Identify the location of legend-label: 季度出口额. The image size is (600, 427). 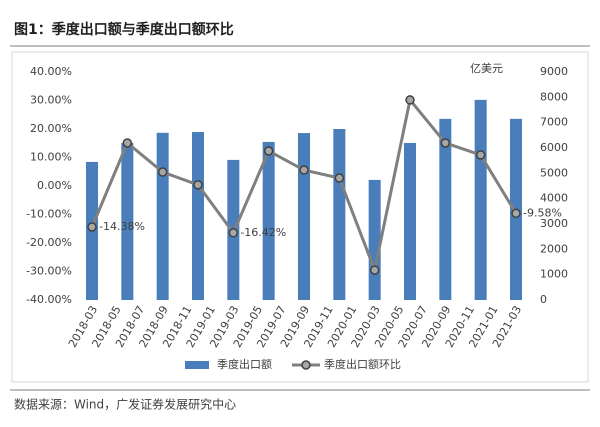
(244, 364).